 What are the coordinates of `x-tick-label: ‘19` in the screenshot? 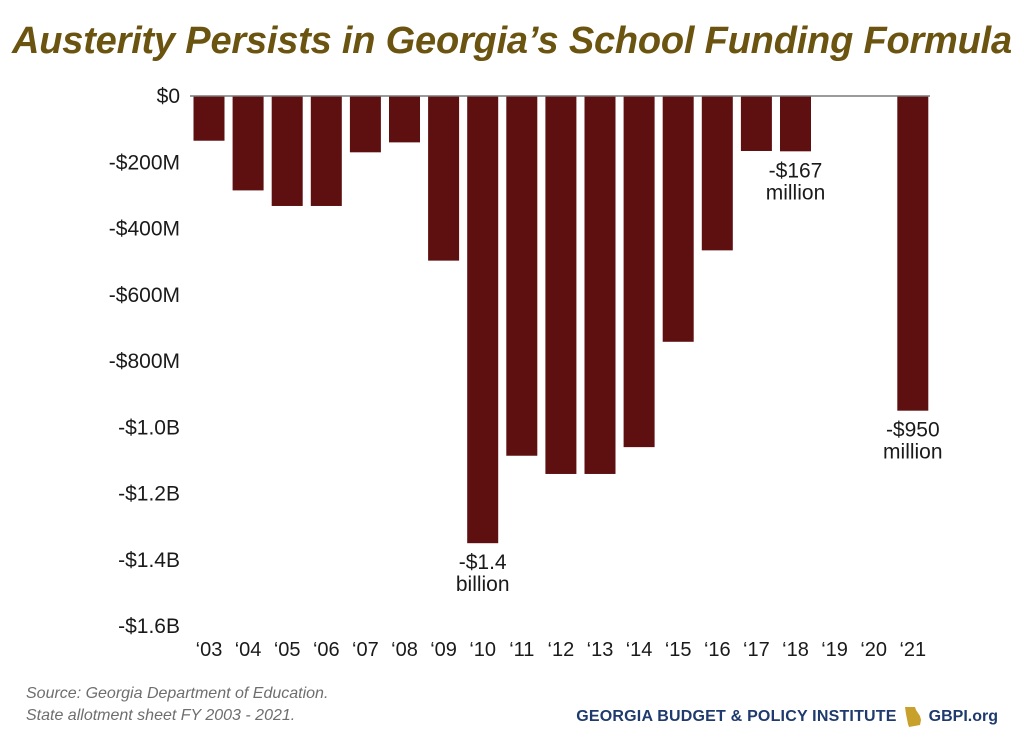 It's located at (834, 650).